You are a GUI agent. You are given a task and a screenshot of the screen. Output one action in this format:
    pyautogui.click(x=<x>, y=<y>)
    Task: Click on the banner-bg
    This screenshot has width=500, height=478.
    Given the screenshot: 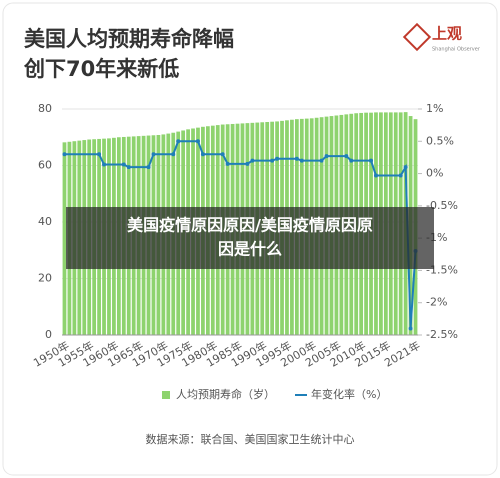 What is the action you would take?
    pyautogui.click(x=250, y=238)
    